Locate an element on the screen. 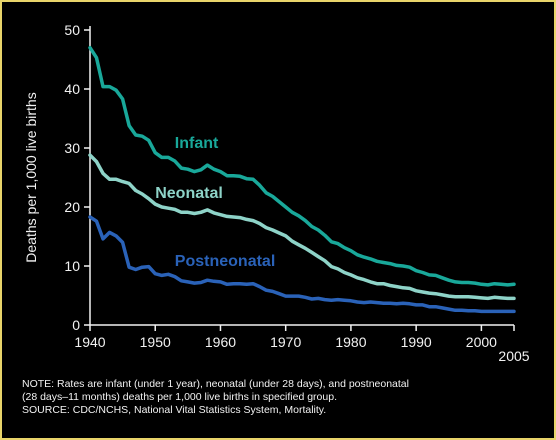  x-tick-label: 1960 is located at coordinates (220, 342).